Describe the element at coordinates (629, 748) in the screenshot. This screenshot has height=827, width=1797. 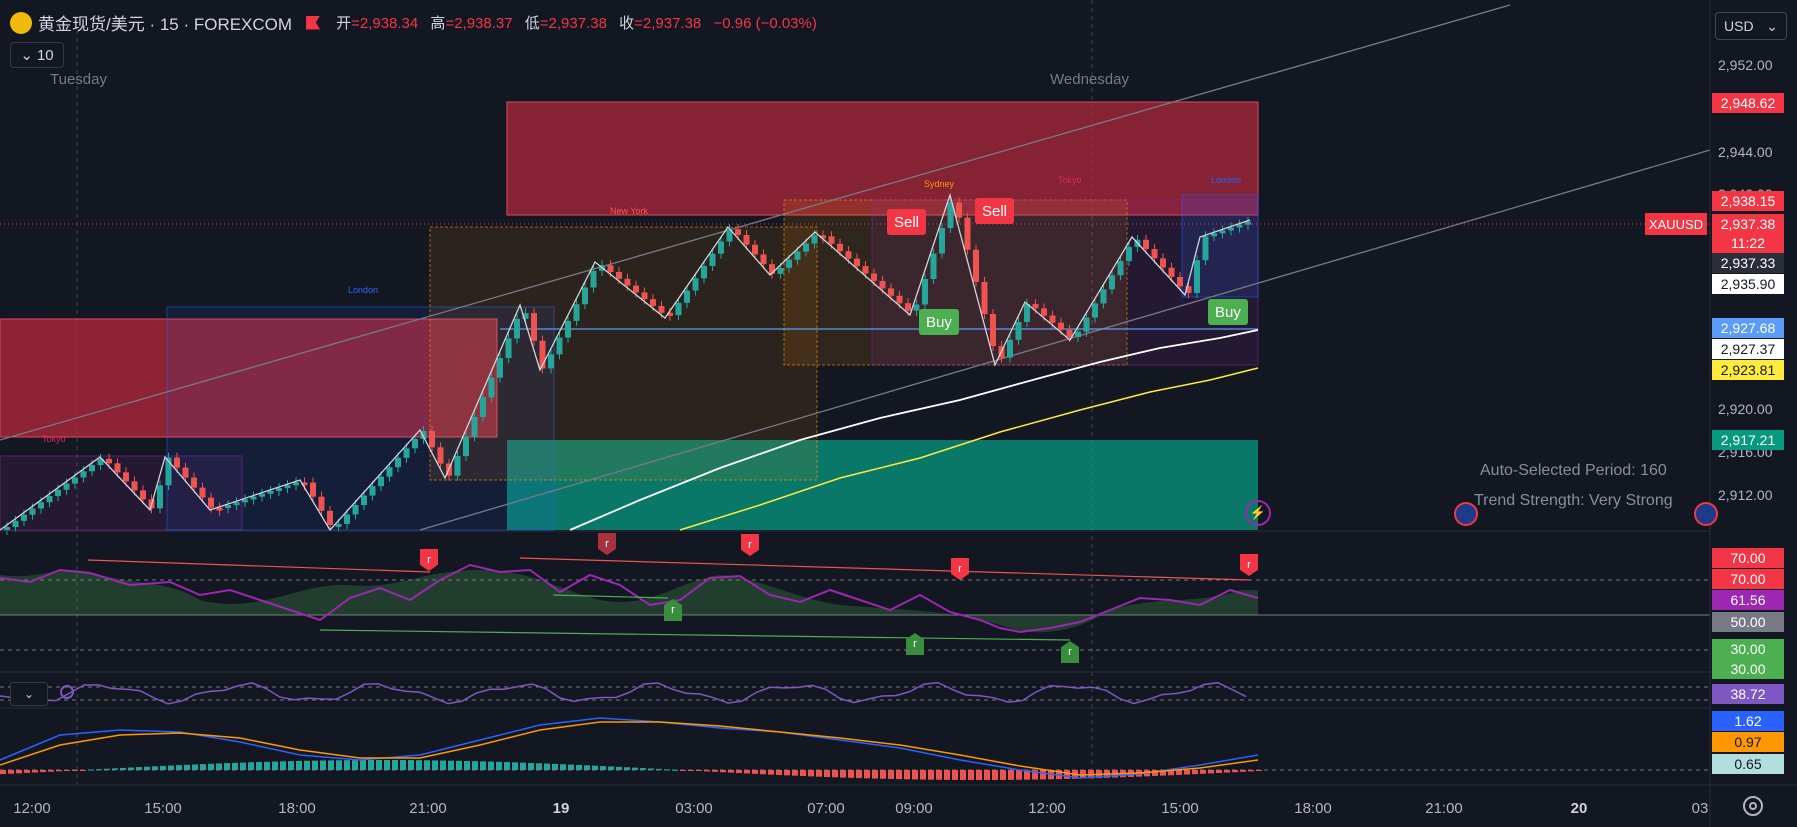
I see `macd-line` at that location.